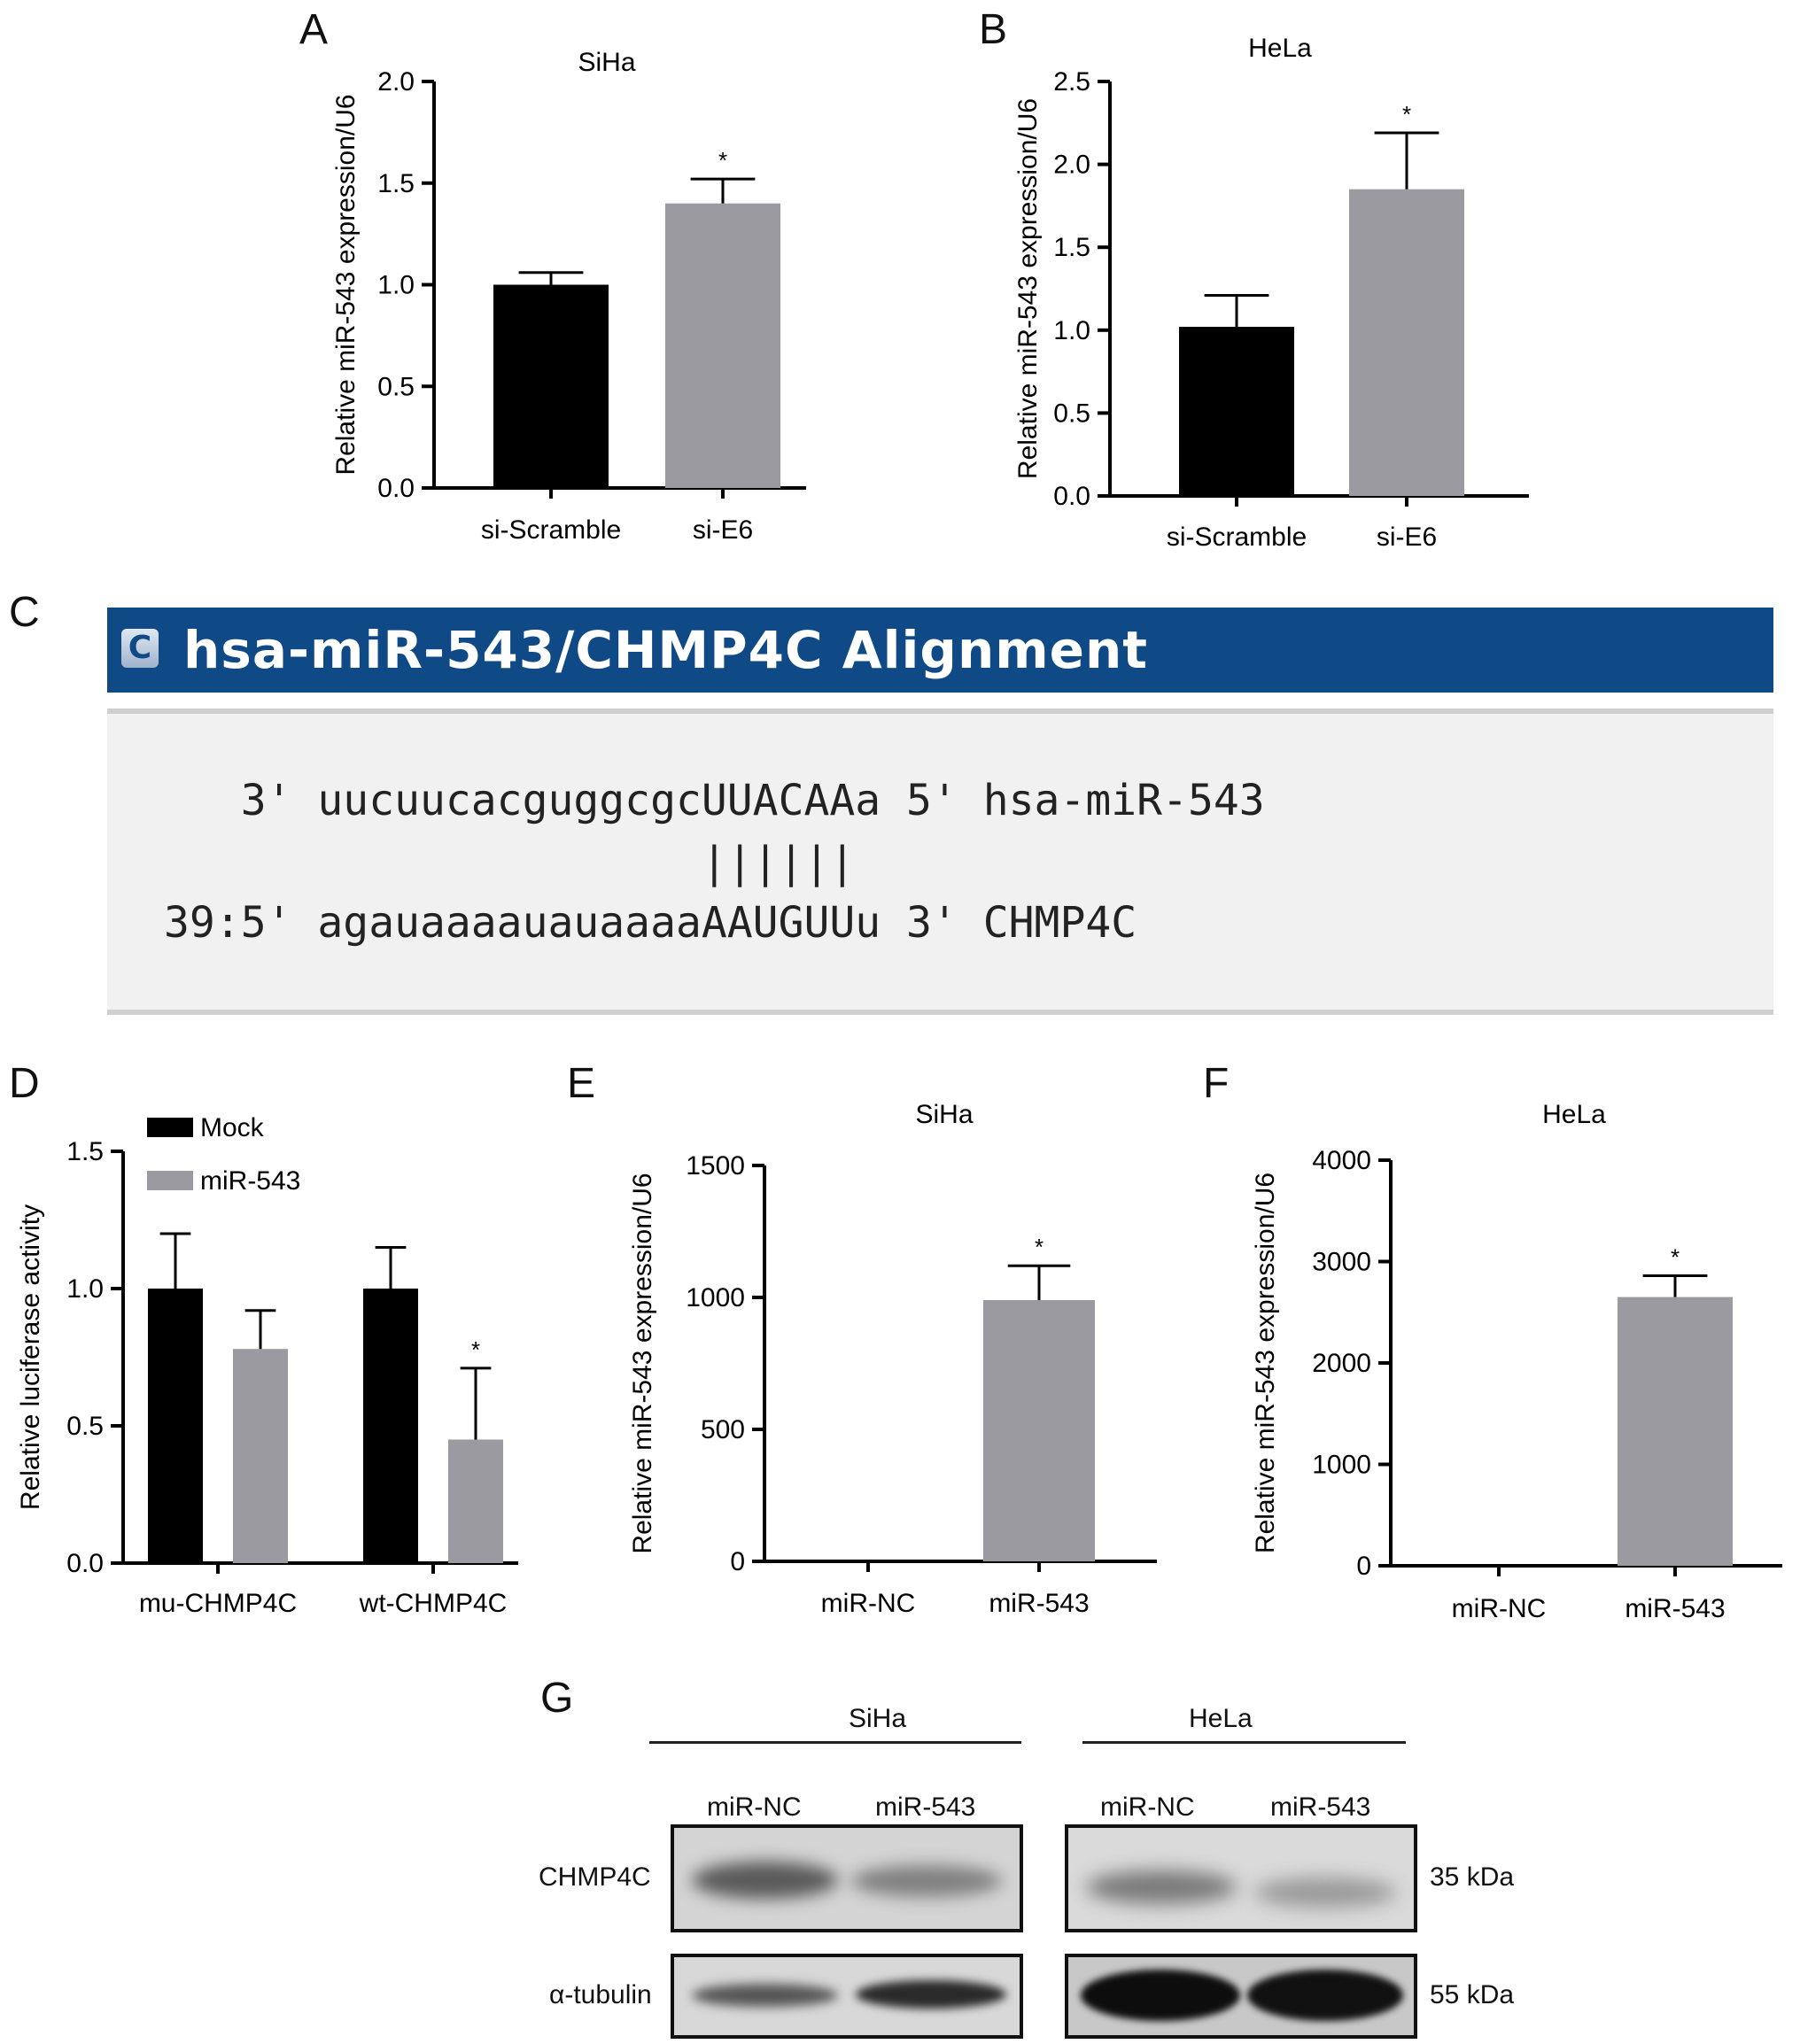 This screenshot has height=2044, width=1800. I want to click on significance-b-1: *, so click(1406, 114).